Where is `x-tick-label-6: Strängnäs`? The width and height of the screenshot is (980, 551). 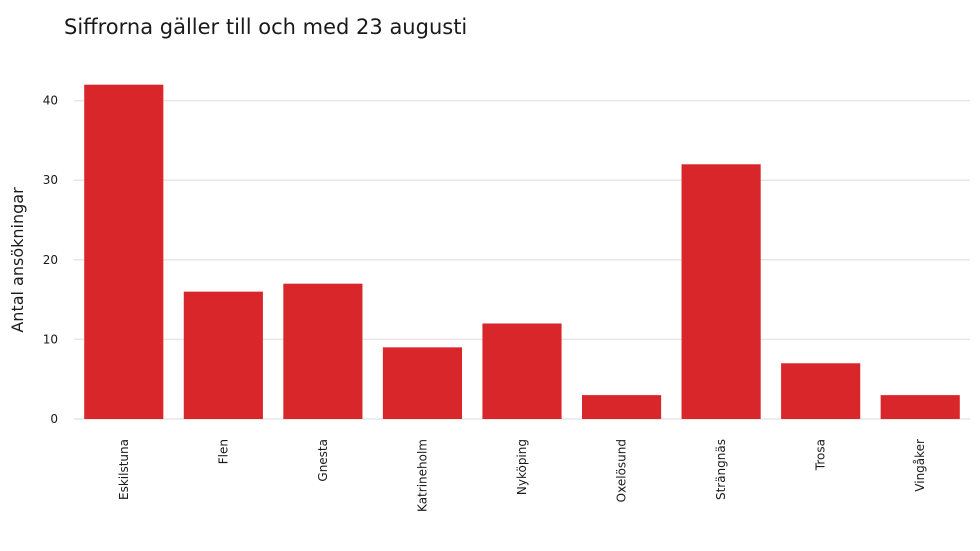 x-tick-label-6: Strängnäs is located at coordinates (721, 469).